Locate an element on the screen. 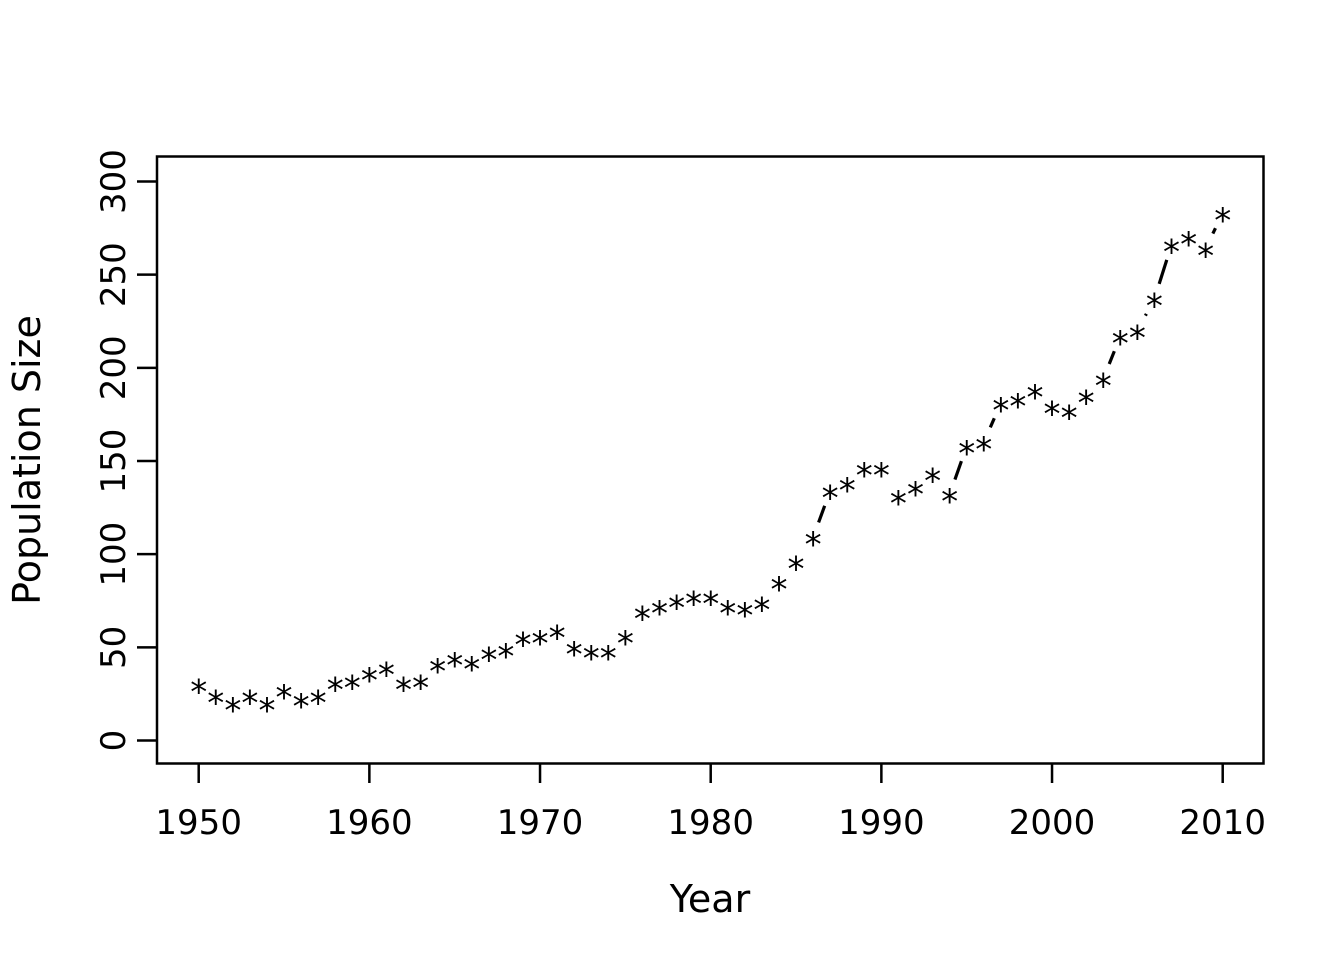 Image resolution: width=1344 pixels, height=960 pixels. y-tick-label: 150 is located at coordinates (114, 461).